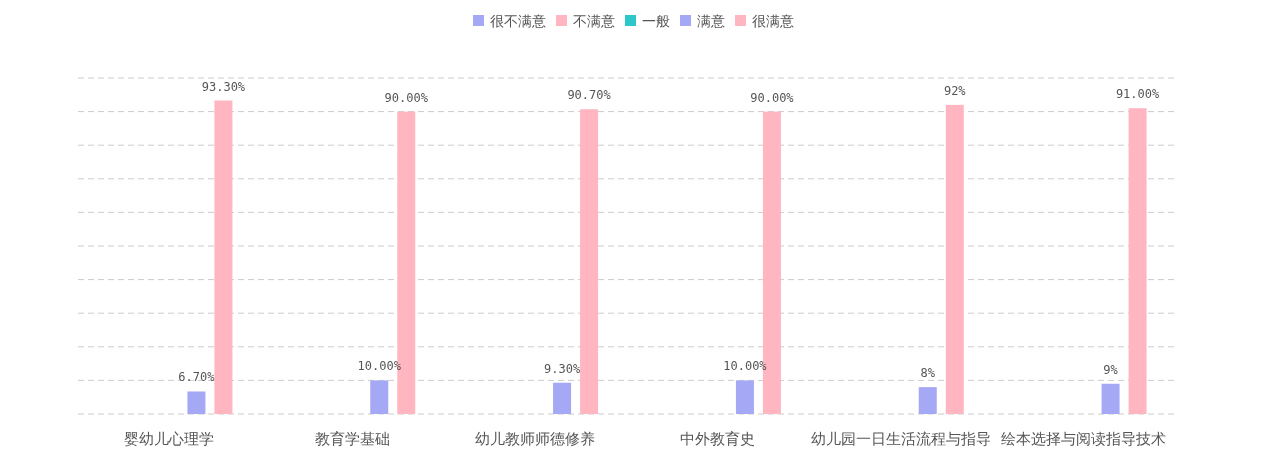  What do you see at coordinates (928, 373) in the screenshot?
I see `data-label: 8%` at bounding box center [928, 373].